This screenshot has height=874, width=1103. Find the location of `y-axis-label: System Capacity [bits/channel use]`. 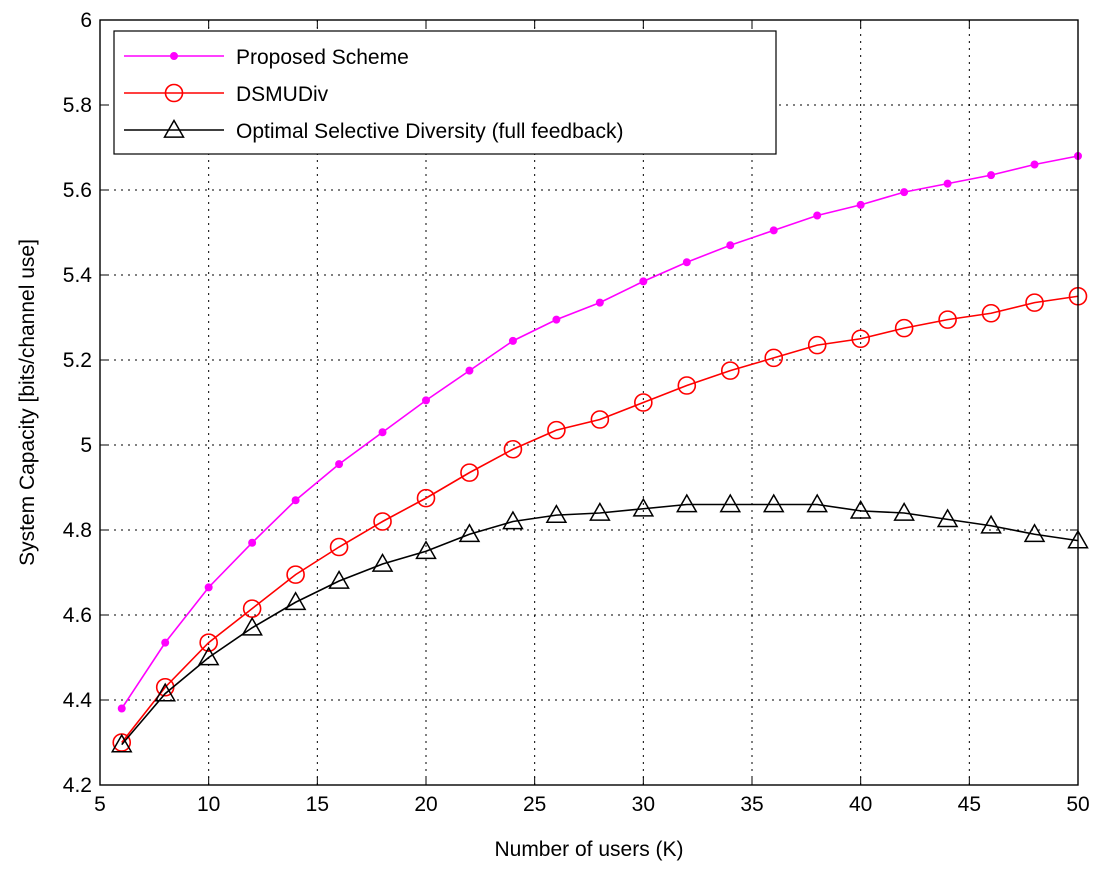

y-axis-label: System Capacity [bits/channel use] is located at coordinates (27, 402).